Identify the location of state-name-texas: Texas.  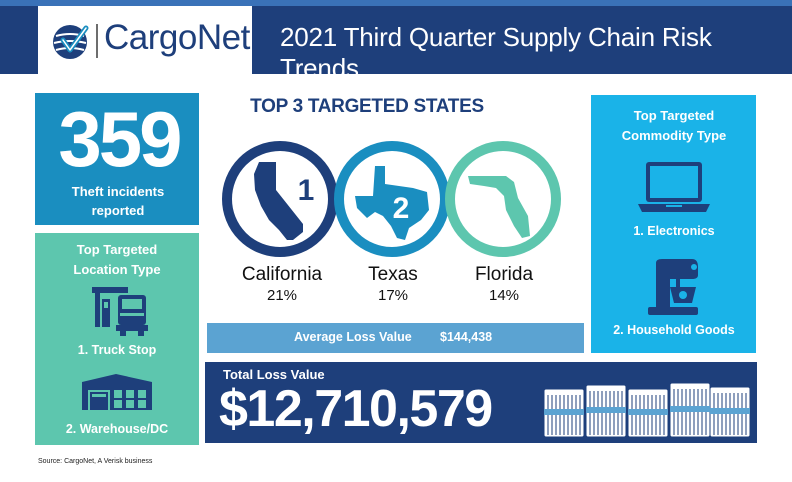
(393, 274).